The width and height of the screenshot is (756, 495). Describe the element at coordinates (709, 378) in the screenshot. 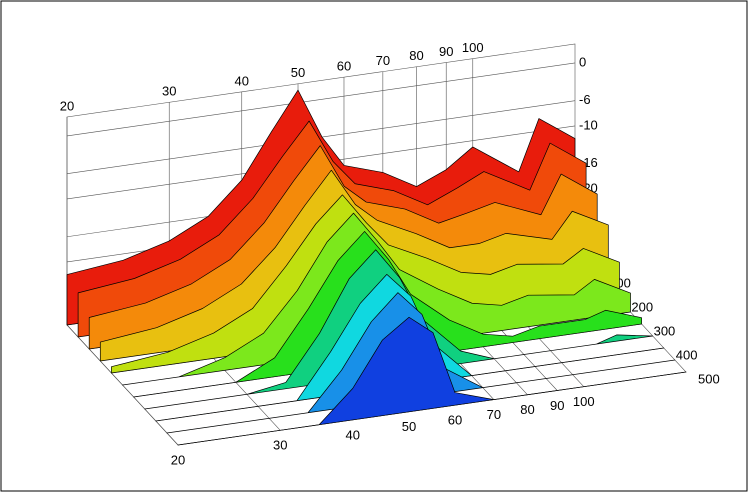

I see `z-tick-label: 500` at that location.